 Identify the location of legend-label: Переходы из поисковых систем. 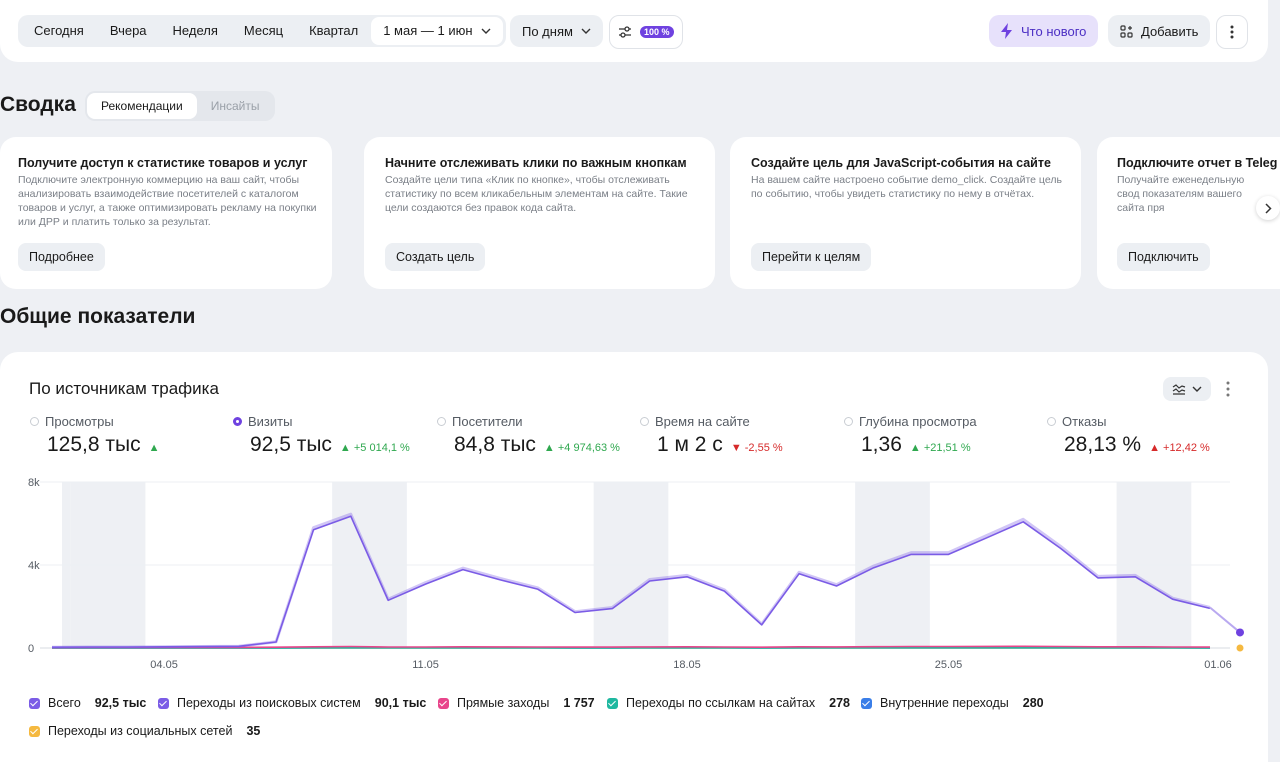
(269, 703).